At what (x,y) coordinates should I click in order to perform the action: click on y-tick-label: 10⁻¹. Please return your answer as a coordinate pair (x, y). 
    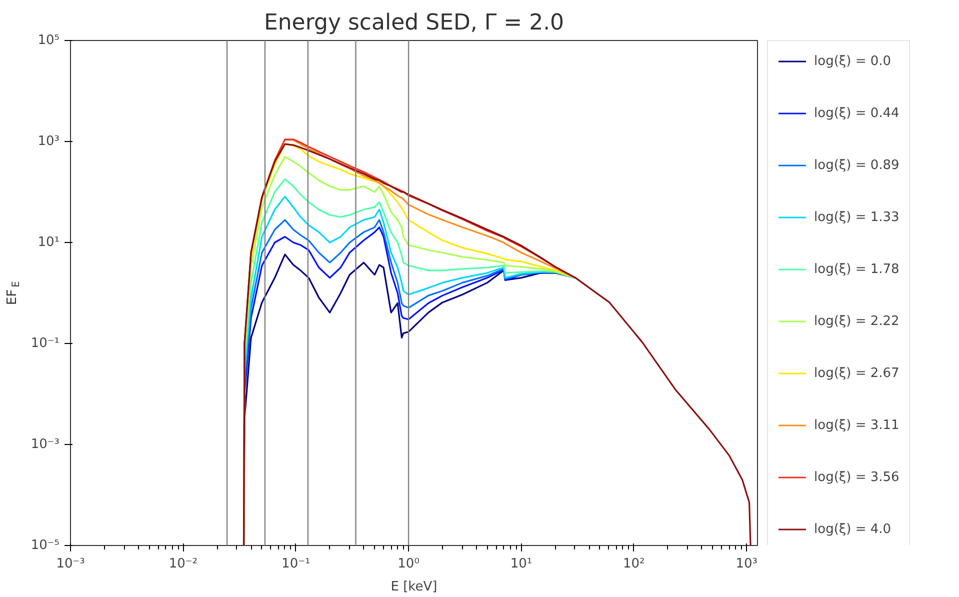
    Looking at the image, I should click on (45, 343).